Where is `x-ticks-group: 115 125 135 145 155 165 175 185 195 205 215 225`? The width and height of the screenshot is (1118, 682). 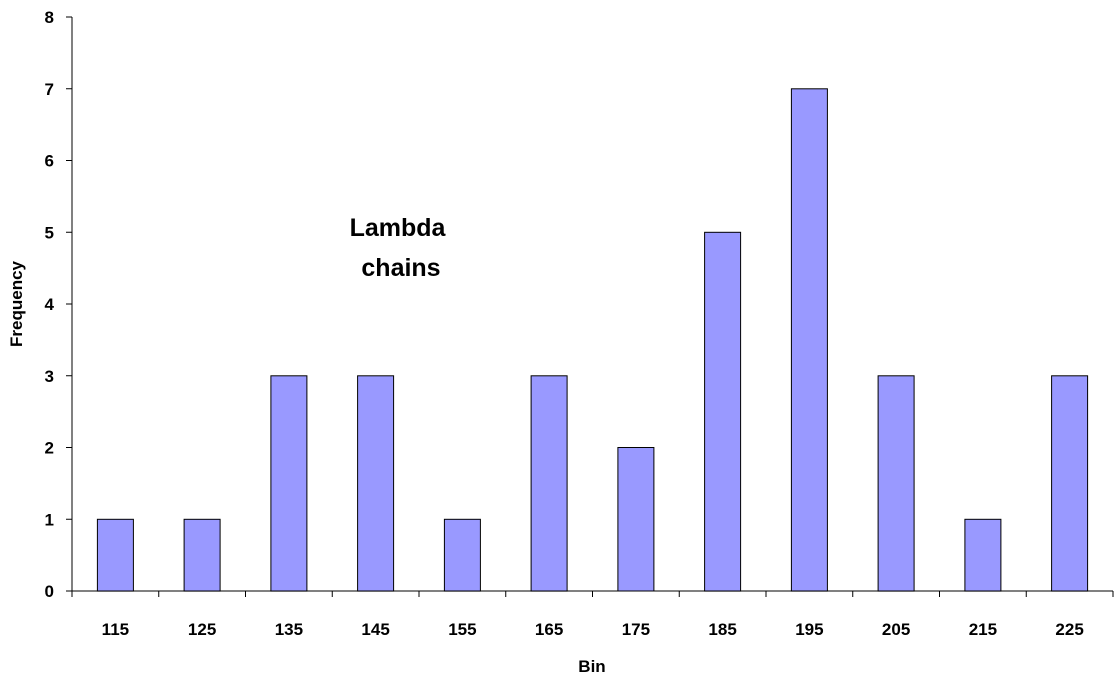
x-ticks-group: 115 125 135 145 155 165 175 185 195 205 215 225 is located at coordinates (592, 615).